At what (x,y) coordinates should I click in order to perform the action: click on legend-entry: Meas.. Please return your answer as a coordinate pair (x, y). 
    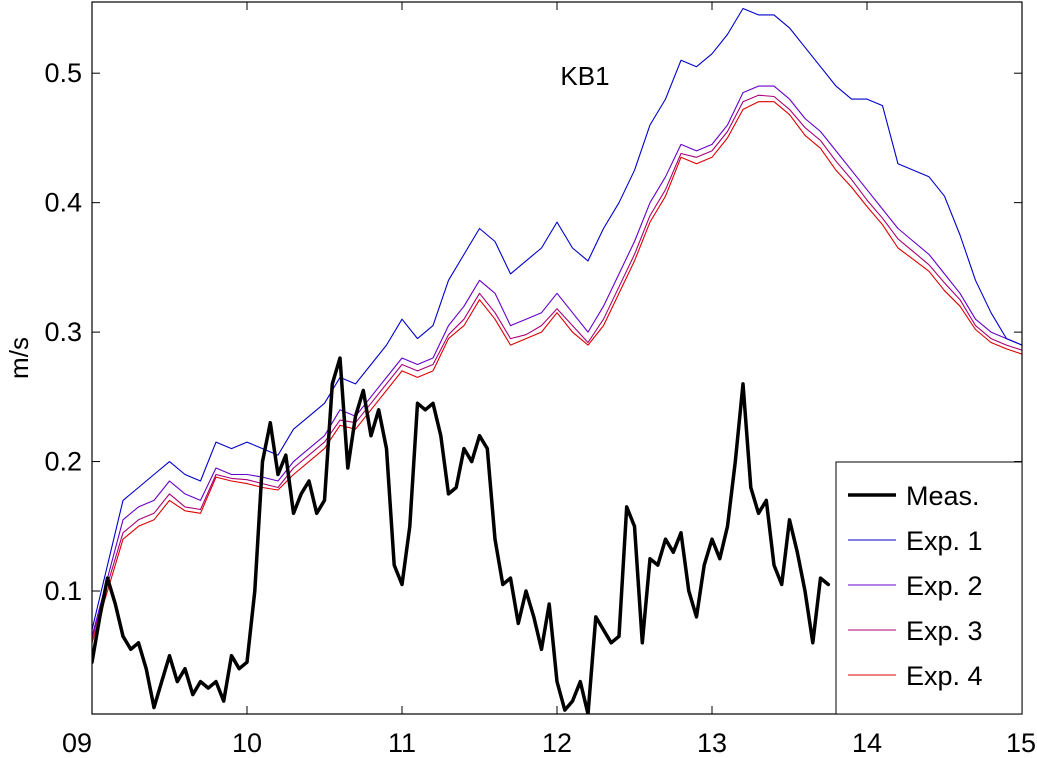
    Looking at the image, I should click on (943, 496).